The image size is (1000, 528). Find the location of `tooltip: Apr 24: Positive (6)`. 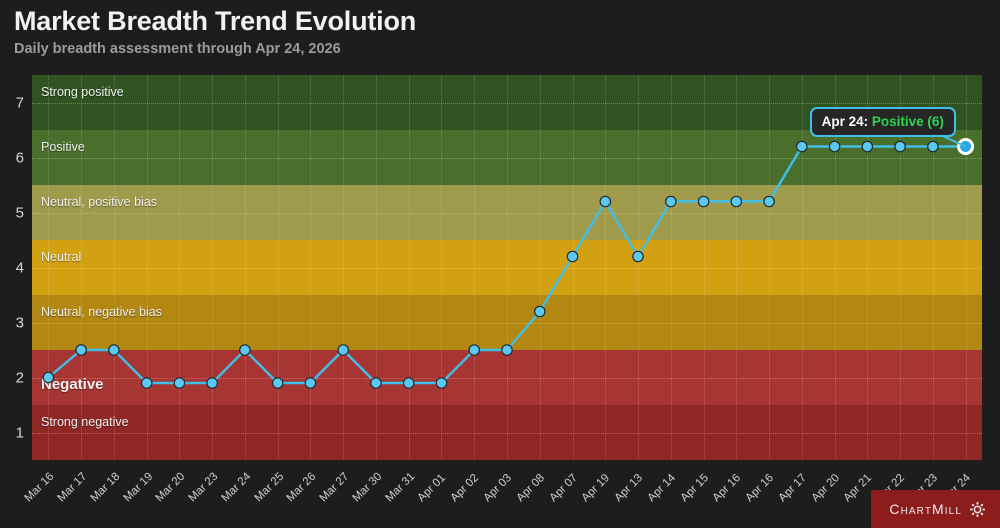

tooltip: Apr 24: Positive (6) is located at coordinates (882, 121).